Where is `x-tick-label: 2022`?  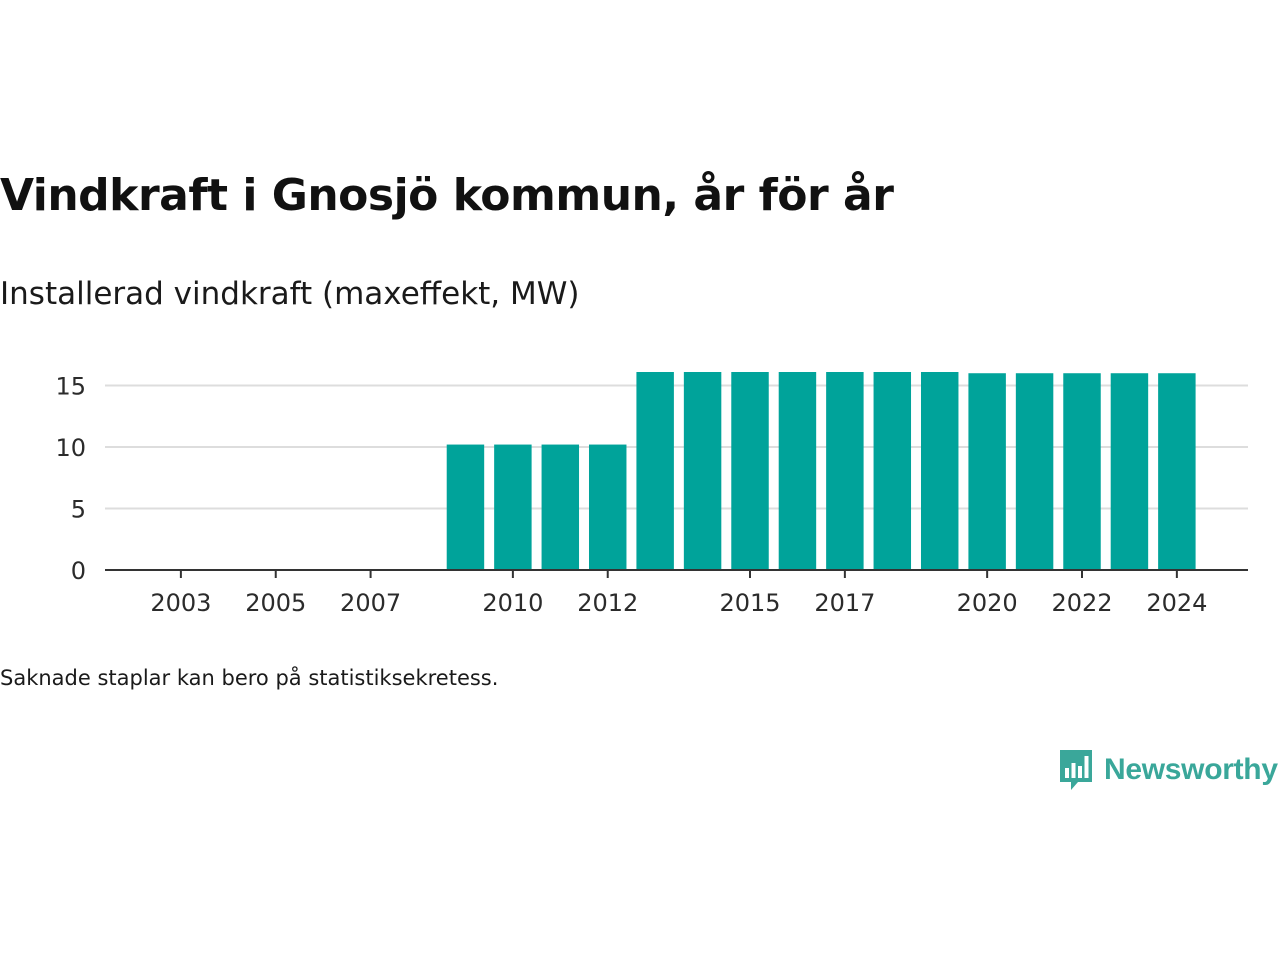 x-tick-label: 2022 is located at coordinates (1081, 603).